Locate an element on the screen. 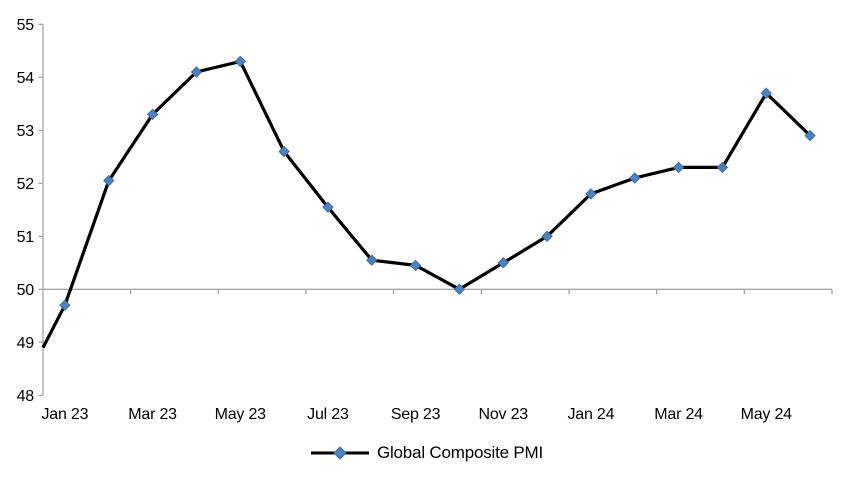 This screenshot has height=481, width=852. x-axis-label: Mar 24 is located at coordinates (678, 414).